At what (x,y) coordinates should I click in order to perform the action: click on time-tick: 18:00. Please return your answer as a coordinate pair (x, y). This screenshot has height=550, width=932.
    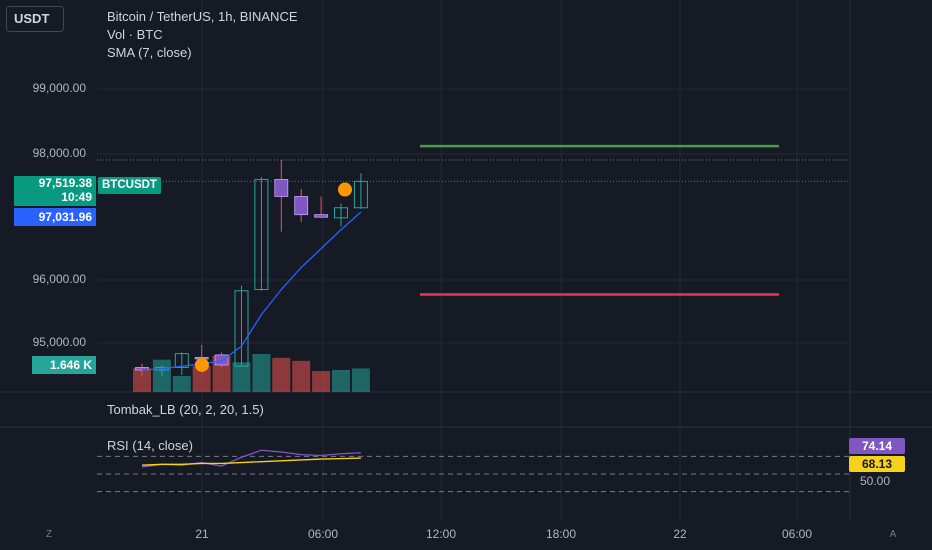
    Looking at the image, I should click on (561, 534).